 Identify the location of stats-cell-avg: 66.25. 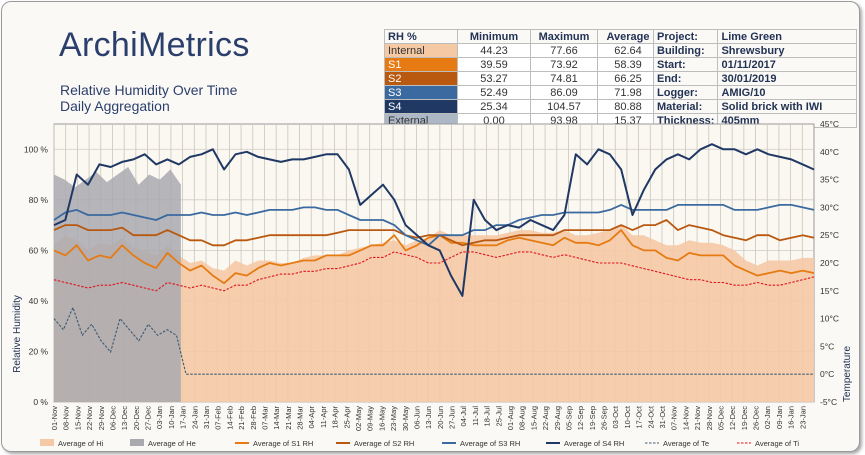
(628, 78).